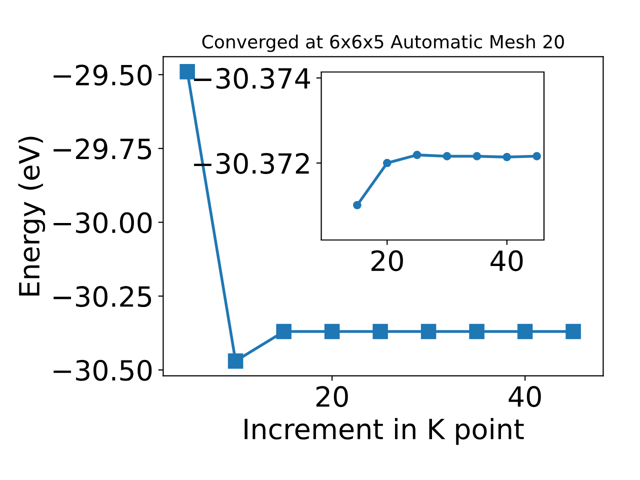 Image resolution: width=640 pixels, height=480 pixels. I want to click on y-axis-title: Energy (eV), so click(32, 216).